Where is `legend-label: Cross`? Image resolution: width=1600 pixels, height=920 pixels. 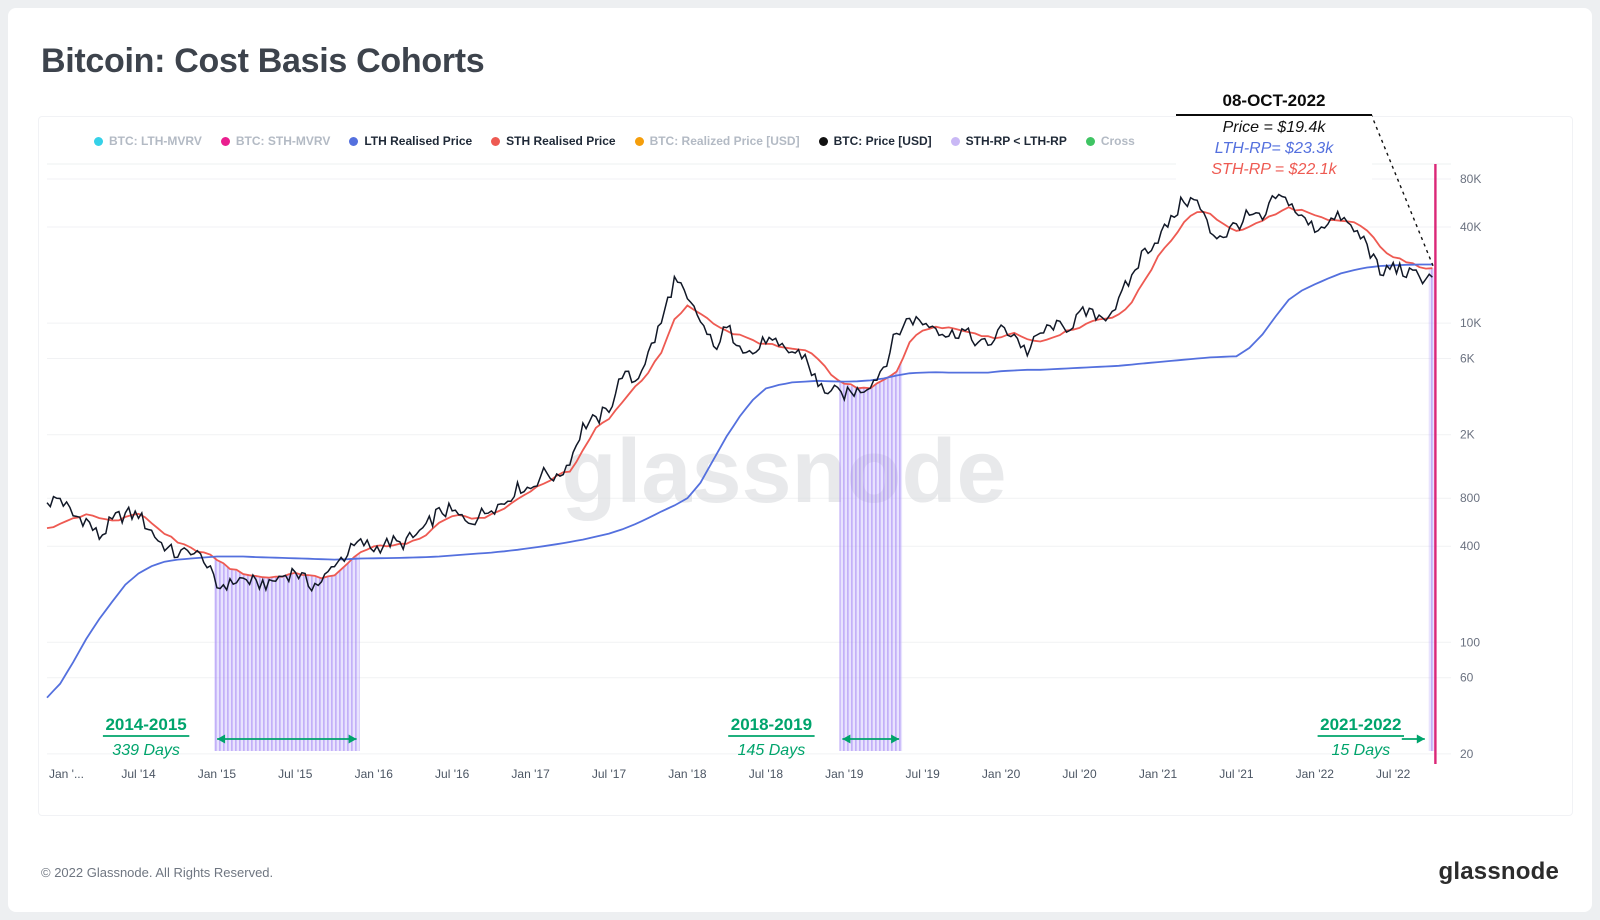 legend-label: Cross is located at coordinates (1117, 141).